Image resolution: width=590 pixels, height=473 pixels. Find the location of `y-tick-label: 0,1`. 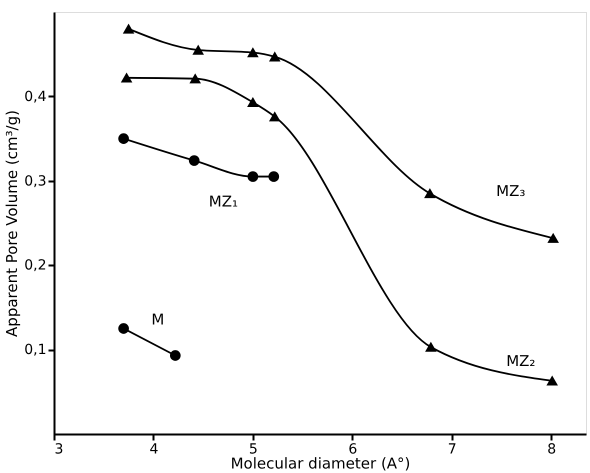

y-tick-label: 0,1 is located at coordinates (35, 350).